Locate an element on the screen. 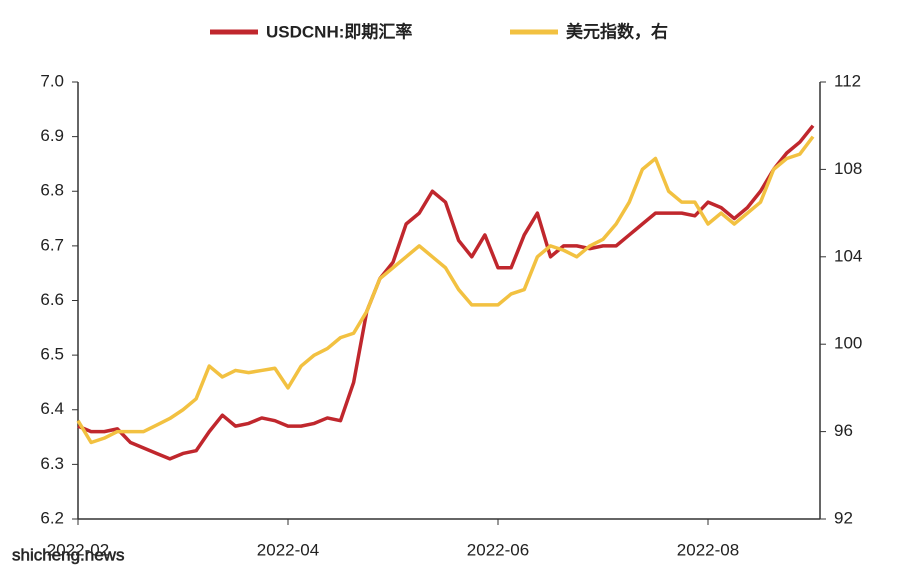 The image size is (900, 577). y-tick-label: 6.2 is located at coordinates (52, 517).